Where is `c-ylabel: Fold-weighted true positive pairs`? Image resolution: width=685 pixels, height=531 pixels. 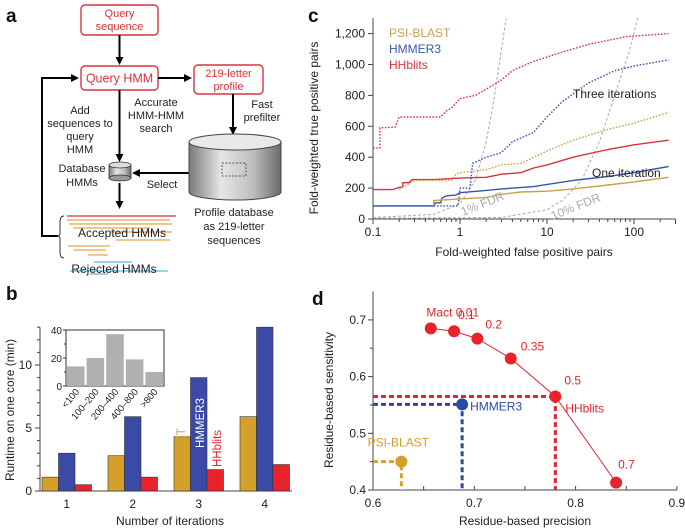 c-ylabel: Fold-weighted true positive pairs is located at coordinates (314, 128).